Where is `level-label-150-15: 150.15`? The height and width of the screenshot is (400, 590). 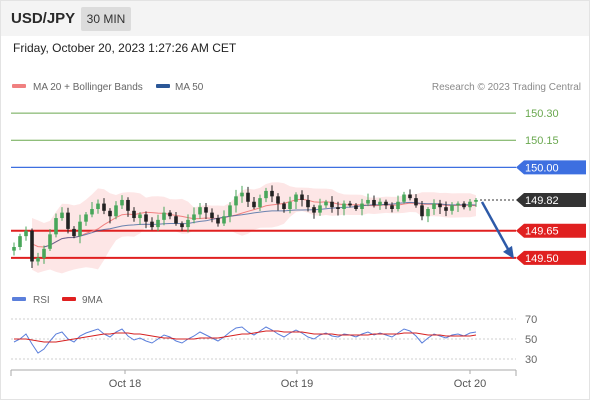
level-label-150-15: 150.15 is located at coordinates (542, 141).